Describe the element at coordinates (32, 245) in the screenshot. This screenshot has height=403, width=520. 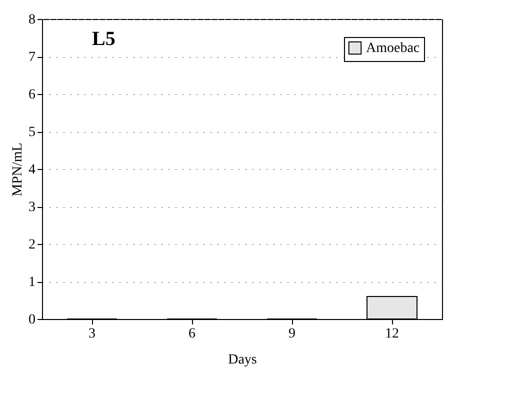
I see `y-tick-label: 2` at that location.